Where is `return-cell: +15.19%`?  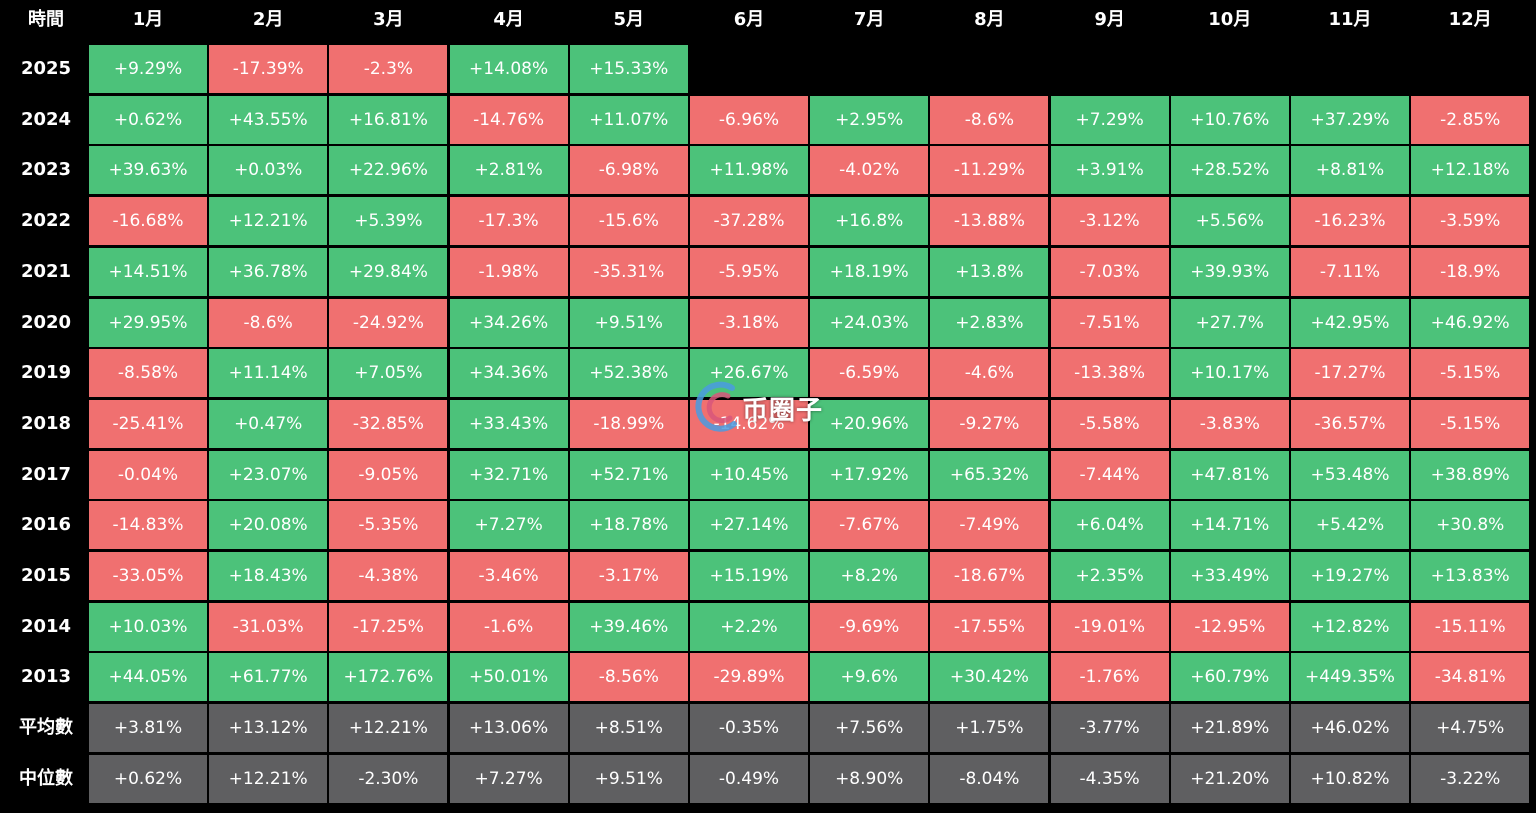
return-cell: +15.19% is located at coordinates (749, 576).